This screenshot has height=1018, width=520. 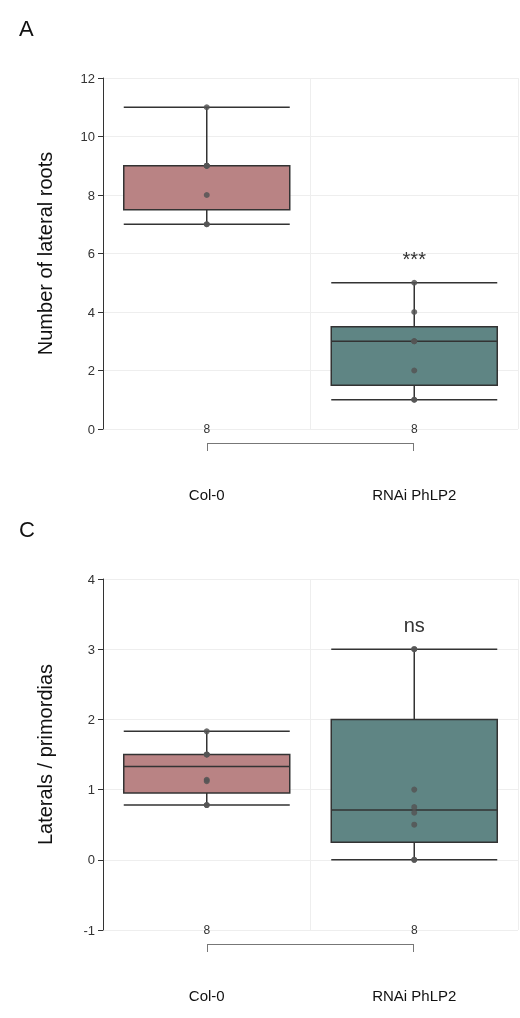 I want to click on y-tick-label: 8, so click(x=91, y=195).